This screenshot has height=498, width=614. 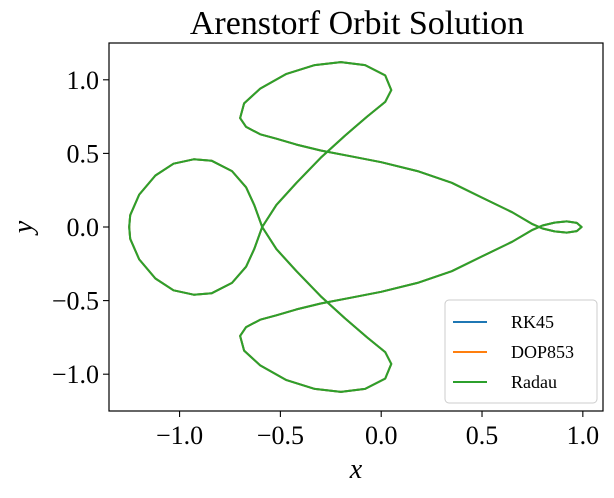 What do you see at coordinates (357, 23) in the screenshot?
I see `chart-title: Arenstorf Orbit Solution` at bounding box center [357, 23].